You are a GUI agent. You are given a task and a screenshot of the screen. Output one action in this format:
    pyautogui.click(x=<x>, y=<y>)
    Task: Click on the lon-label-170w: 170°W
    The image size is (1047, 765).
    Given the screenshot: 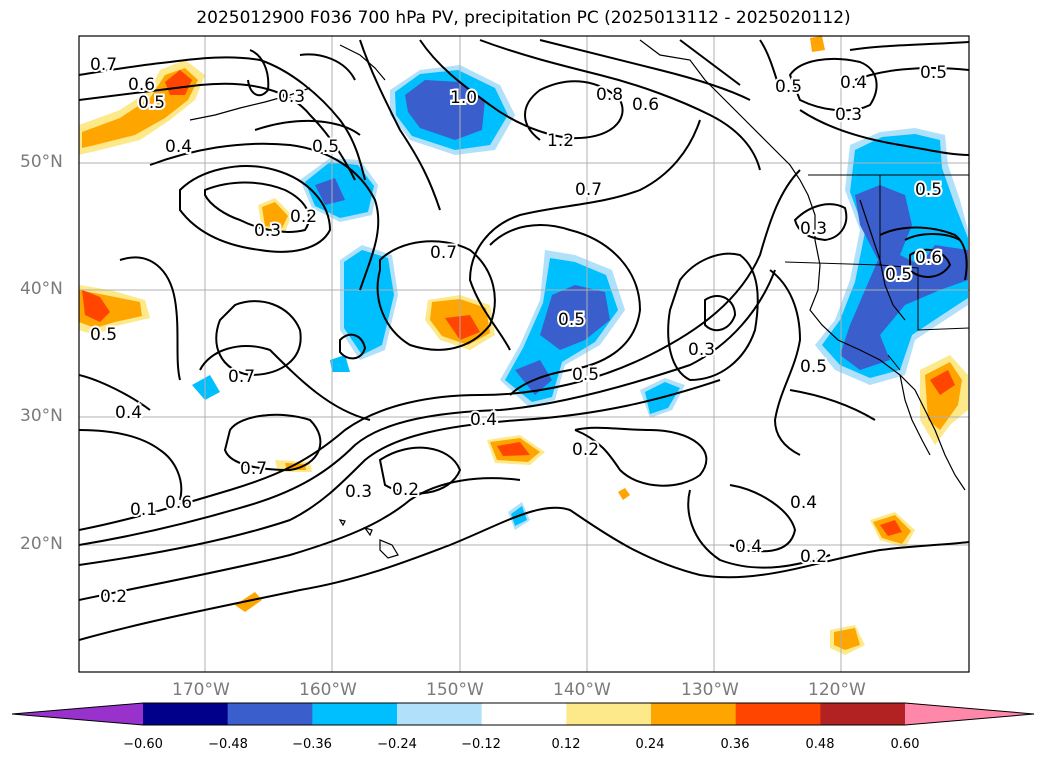 What is the action you would take?
    pyautogui.click(x=201, y=690)
    